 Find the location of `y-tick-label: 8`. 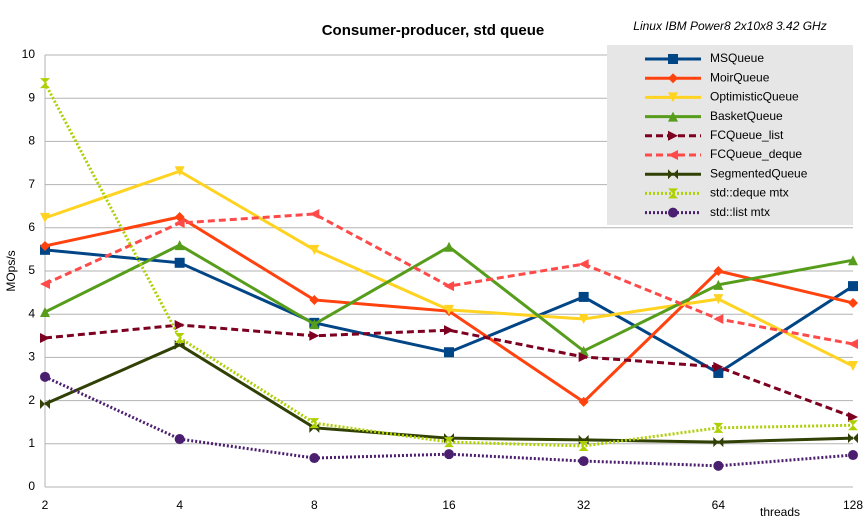

y-tick-label: 8 is located at coordinates (31, 141).